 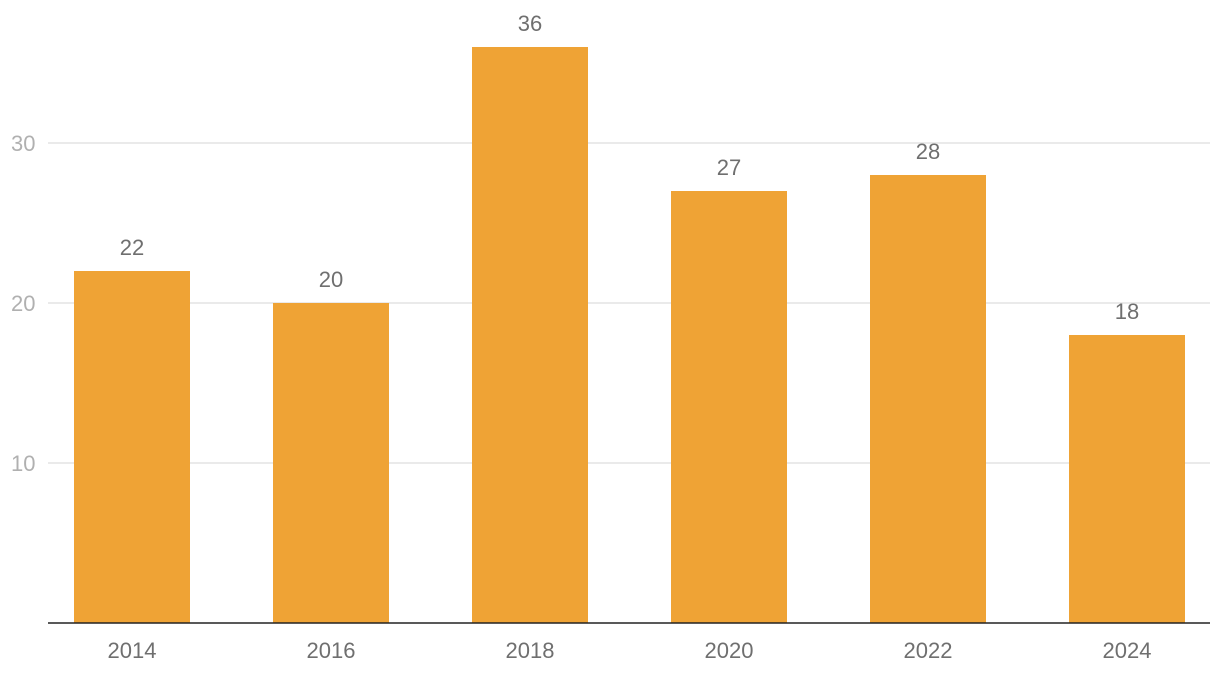 What do you see at coordinates (530, 650) in the screenshot?
I see `x-tick-label: 2018` at bounding box center [530, 650].